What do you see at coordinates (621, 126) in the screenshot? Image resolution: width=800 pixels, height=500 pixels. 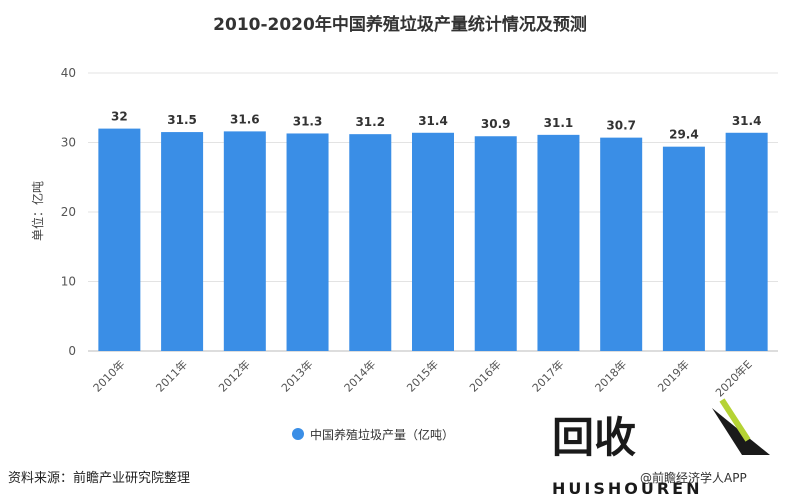 I see `data-label: 30.7` at bounding box center [621, 126].